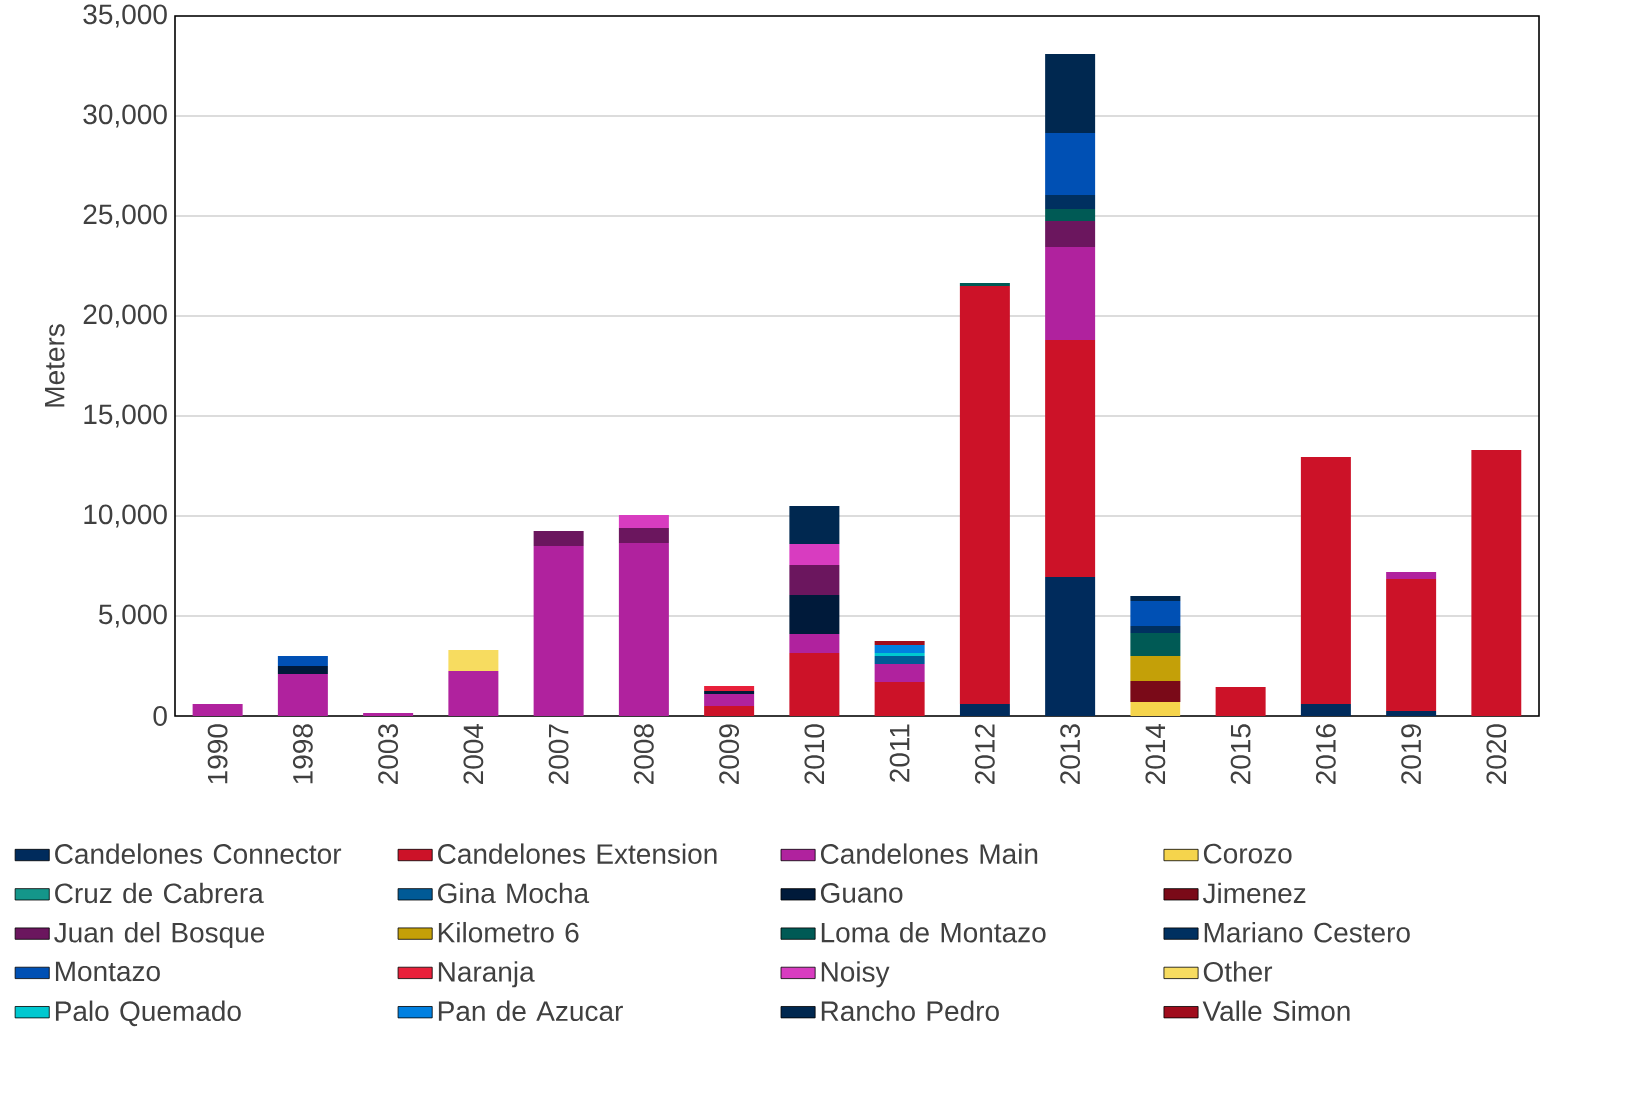 This screenshot has height=1117, width=1640. I want to click on x-tick-label: 2020, so click(1496, 754).